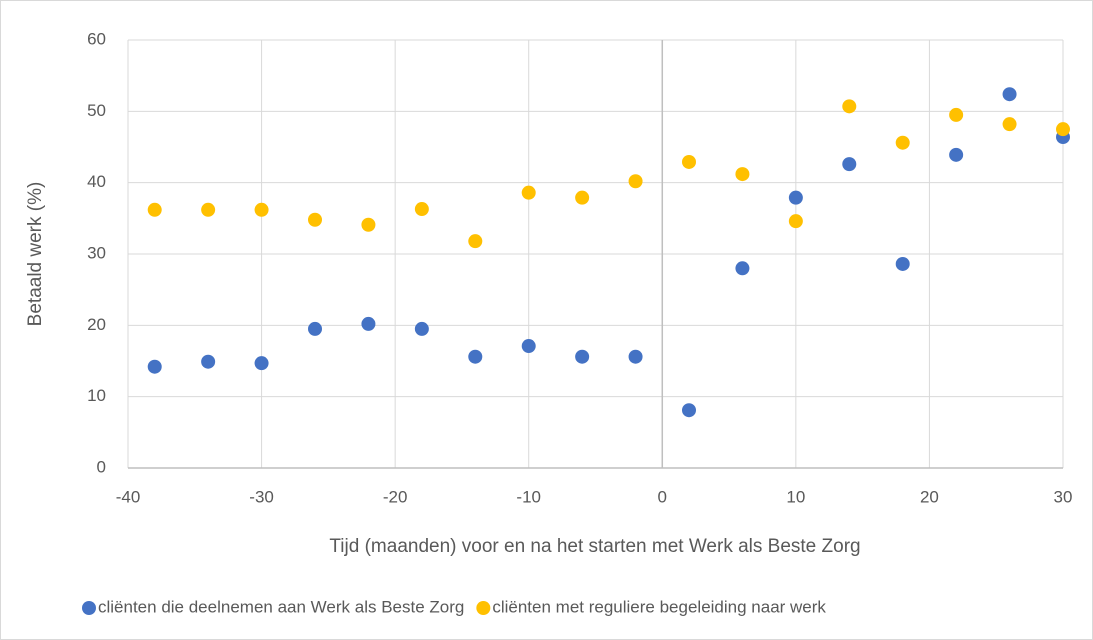  I want to click on y-tick-label: 30, so click(96, 252).